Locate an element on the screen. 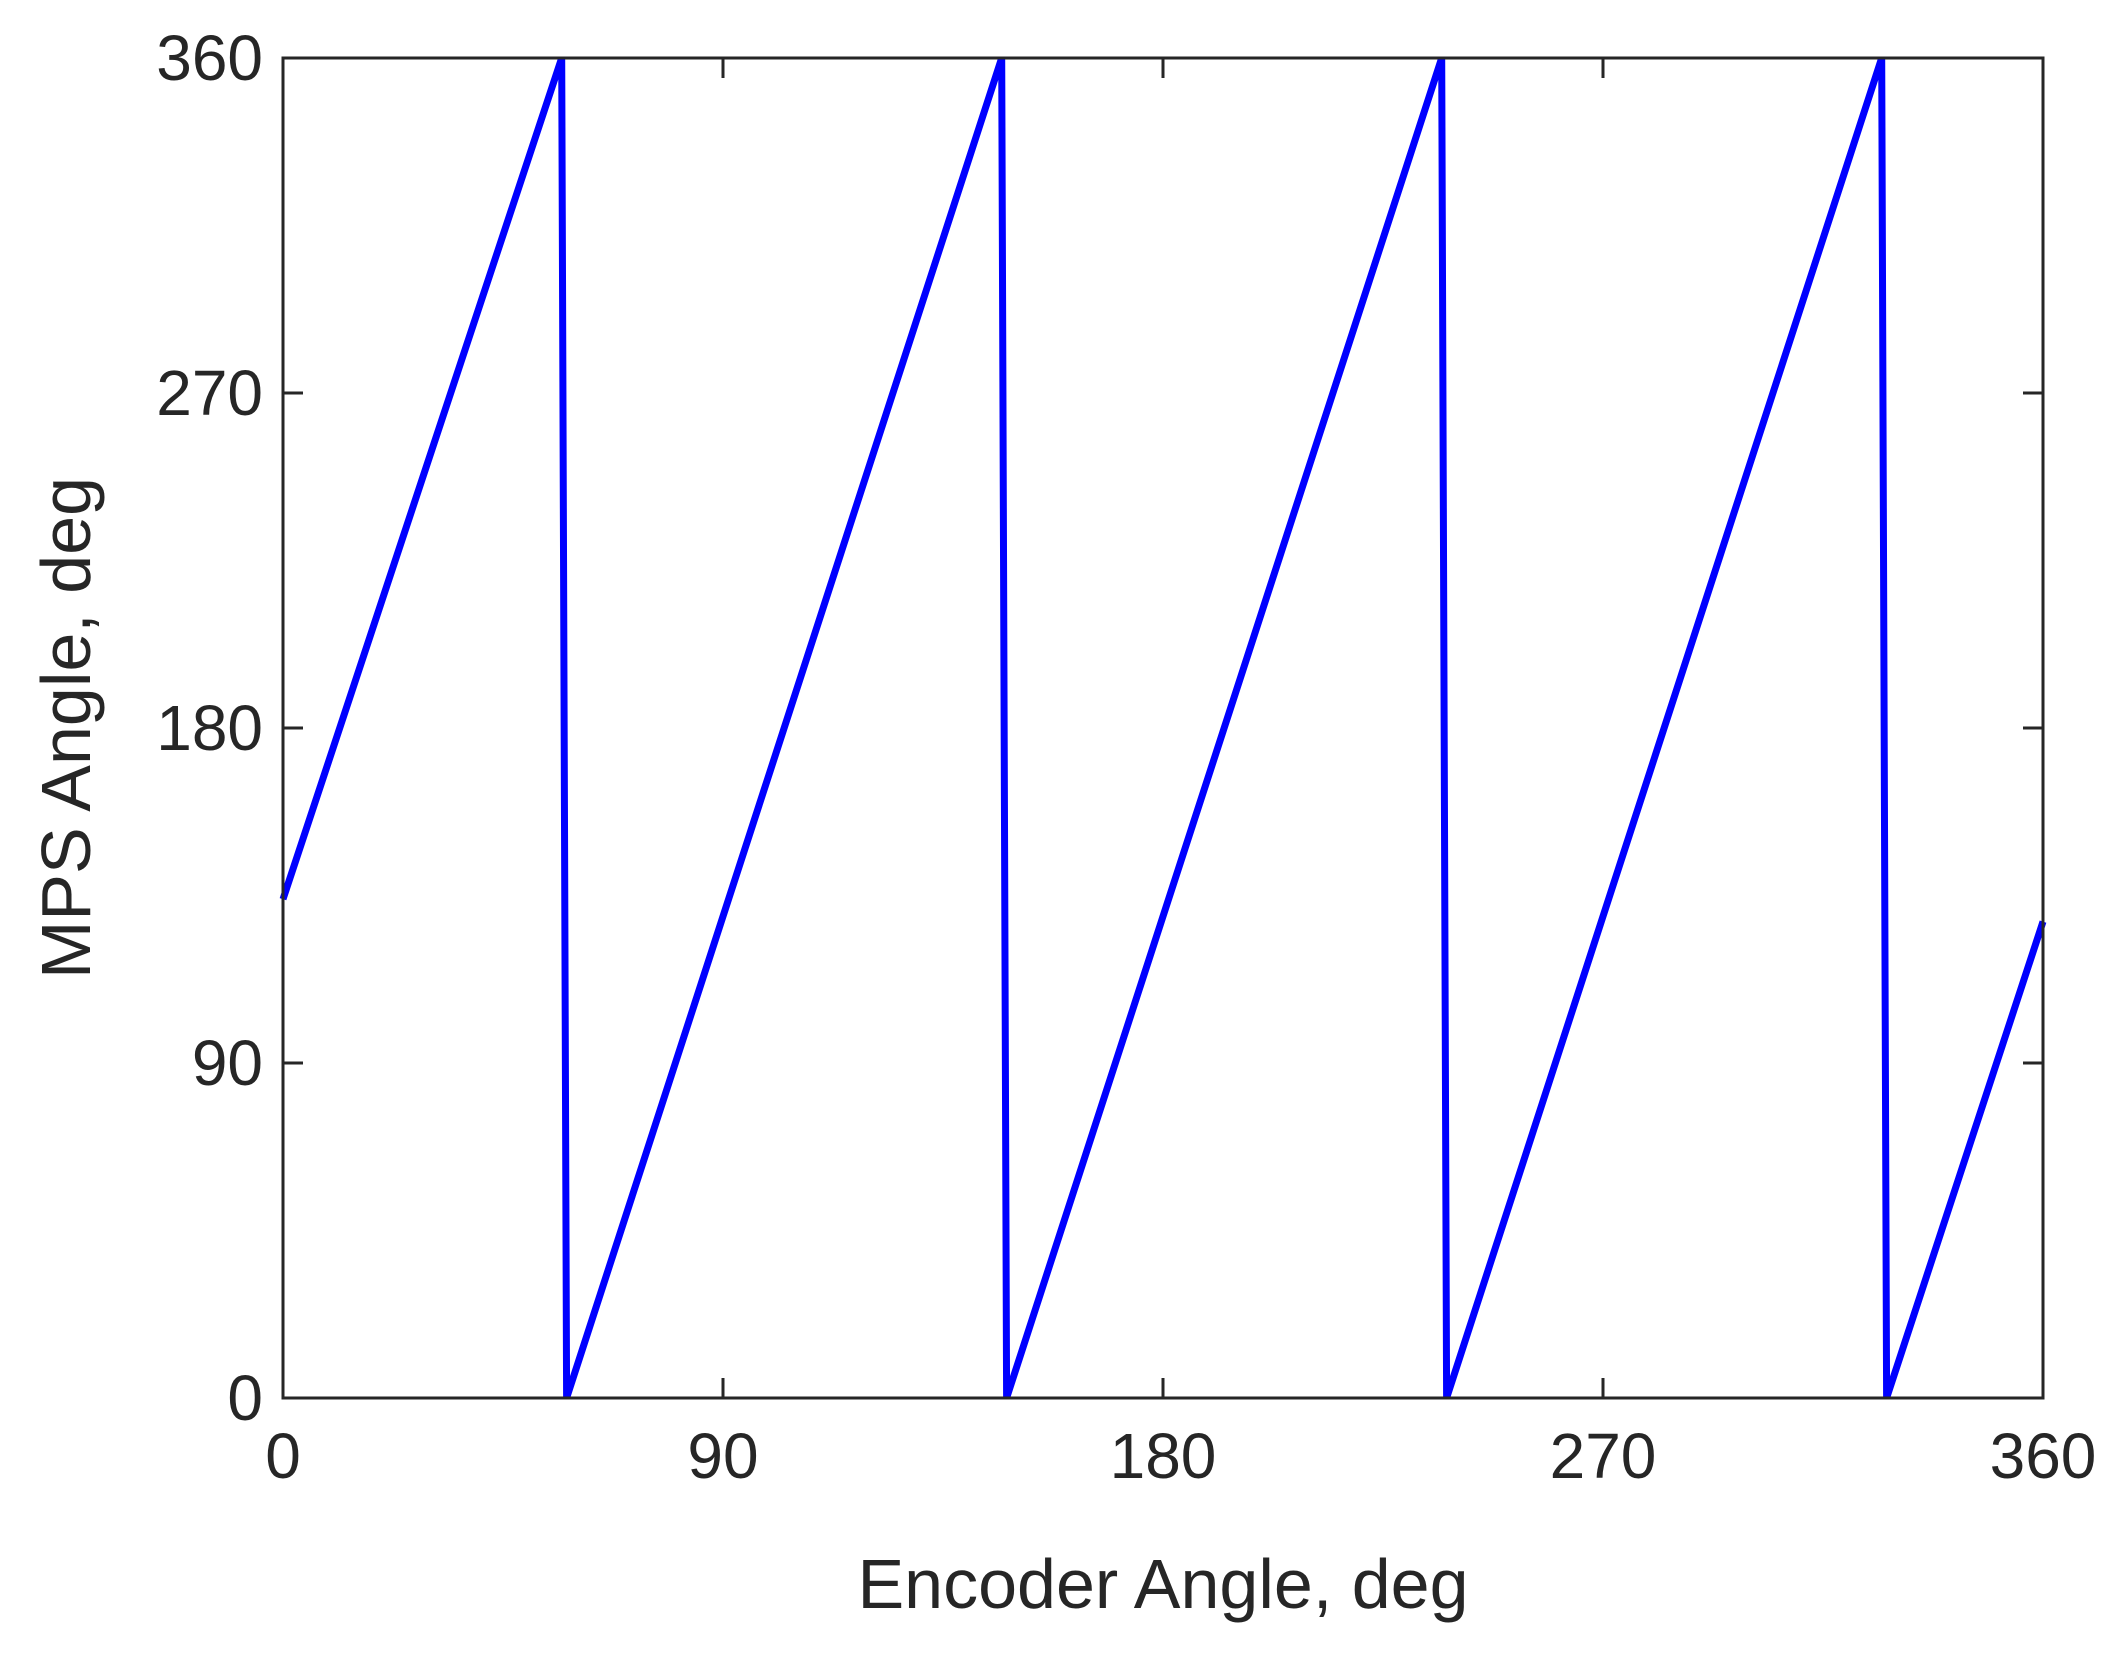  y-axis-label: MPS Angle, deg is located at coordinates (66, 728).